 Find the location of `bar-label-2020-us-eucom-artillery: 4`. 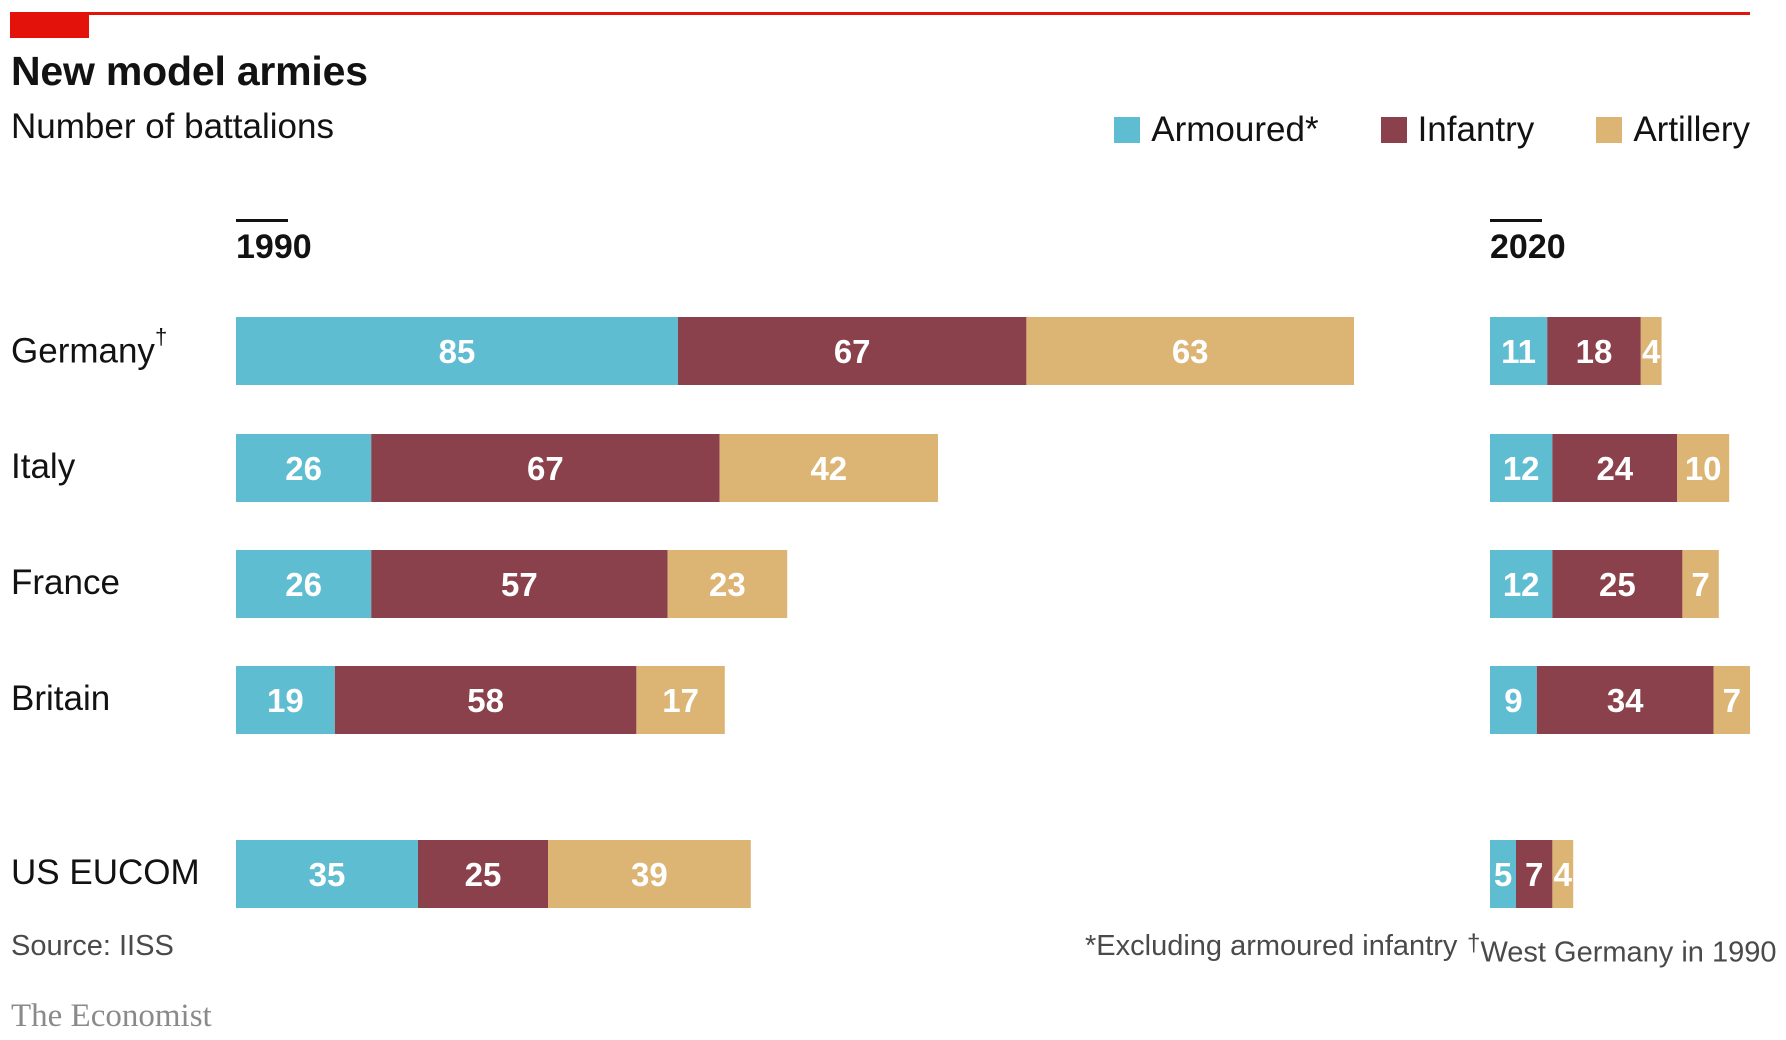

bar-label-2020-us-eucom-artillery: 4 is located at coordinates (1563, 874).